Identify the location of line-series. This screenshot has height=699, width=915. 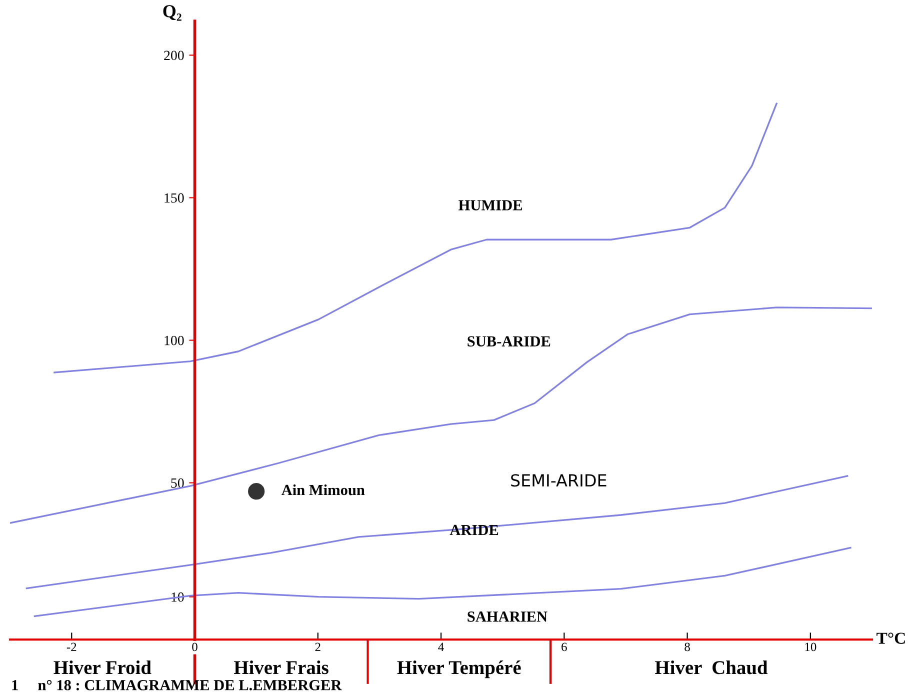
(437, 532).